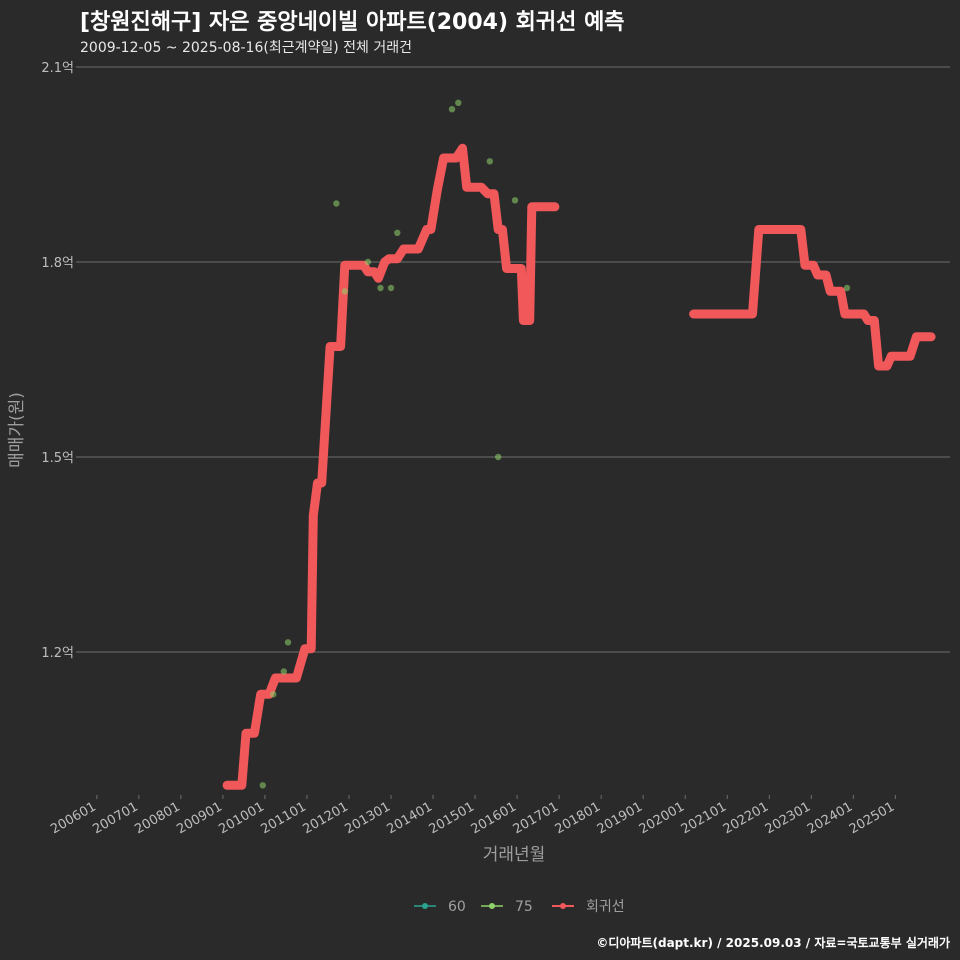 This screenshot has height=960, width=960. I want to click on y-tick-label: 2.1억, so click(57, 68).